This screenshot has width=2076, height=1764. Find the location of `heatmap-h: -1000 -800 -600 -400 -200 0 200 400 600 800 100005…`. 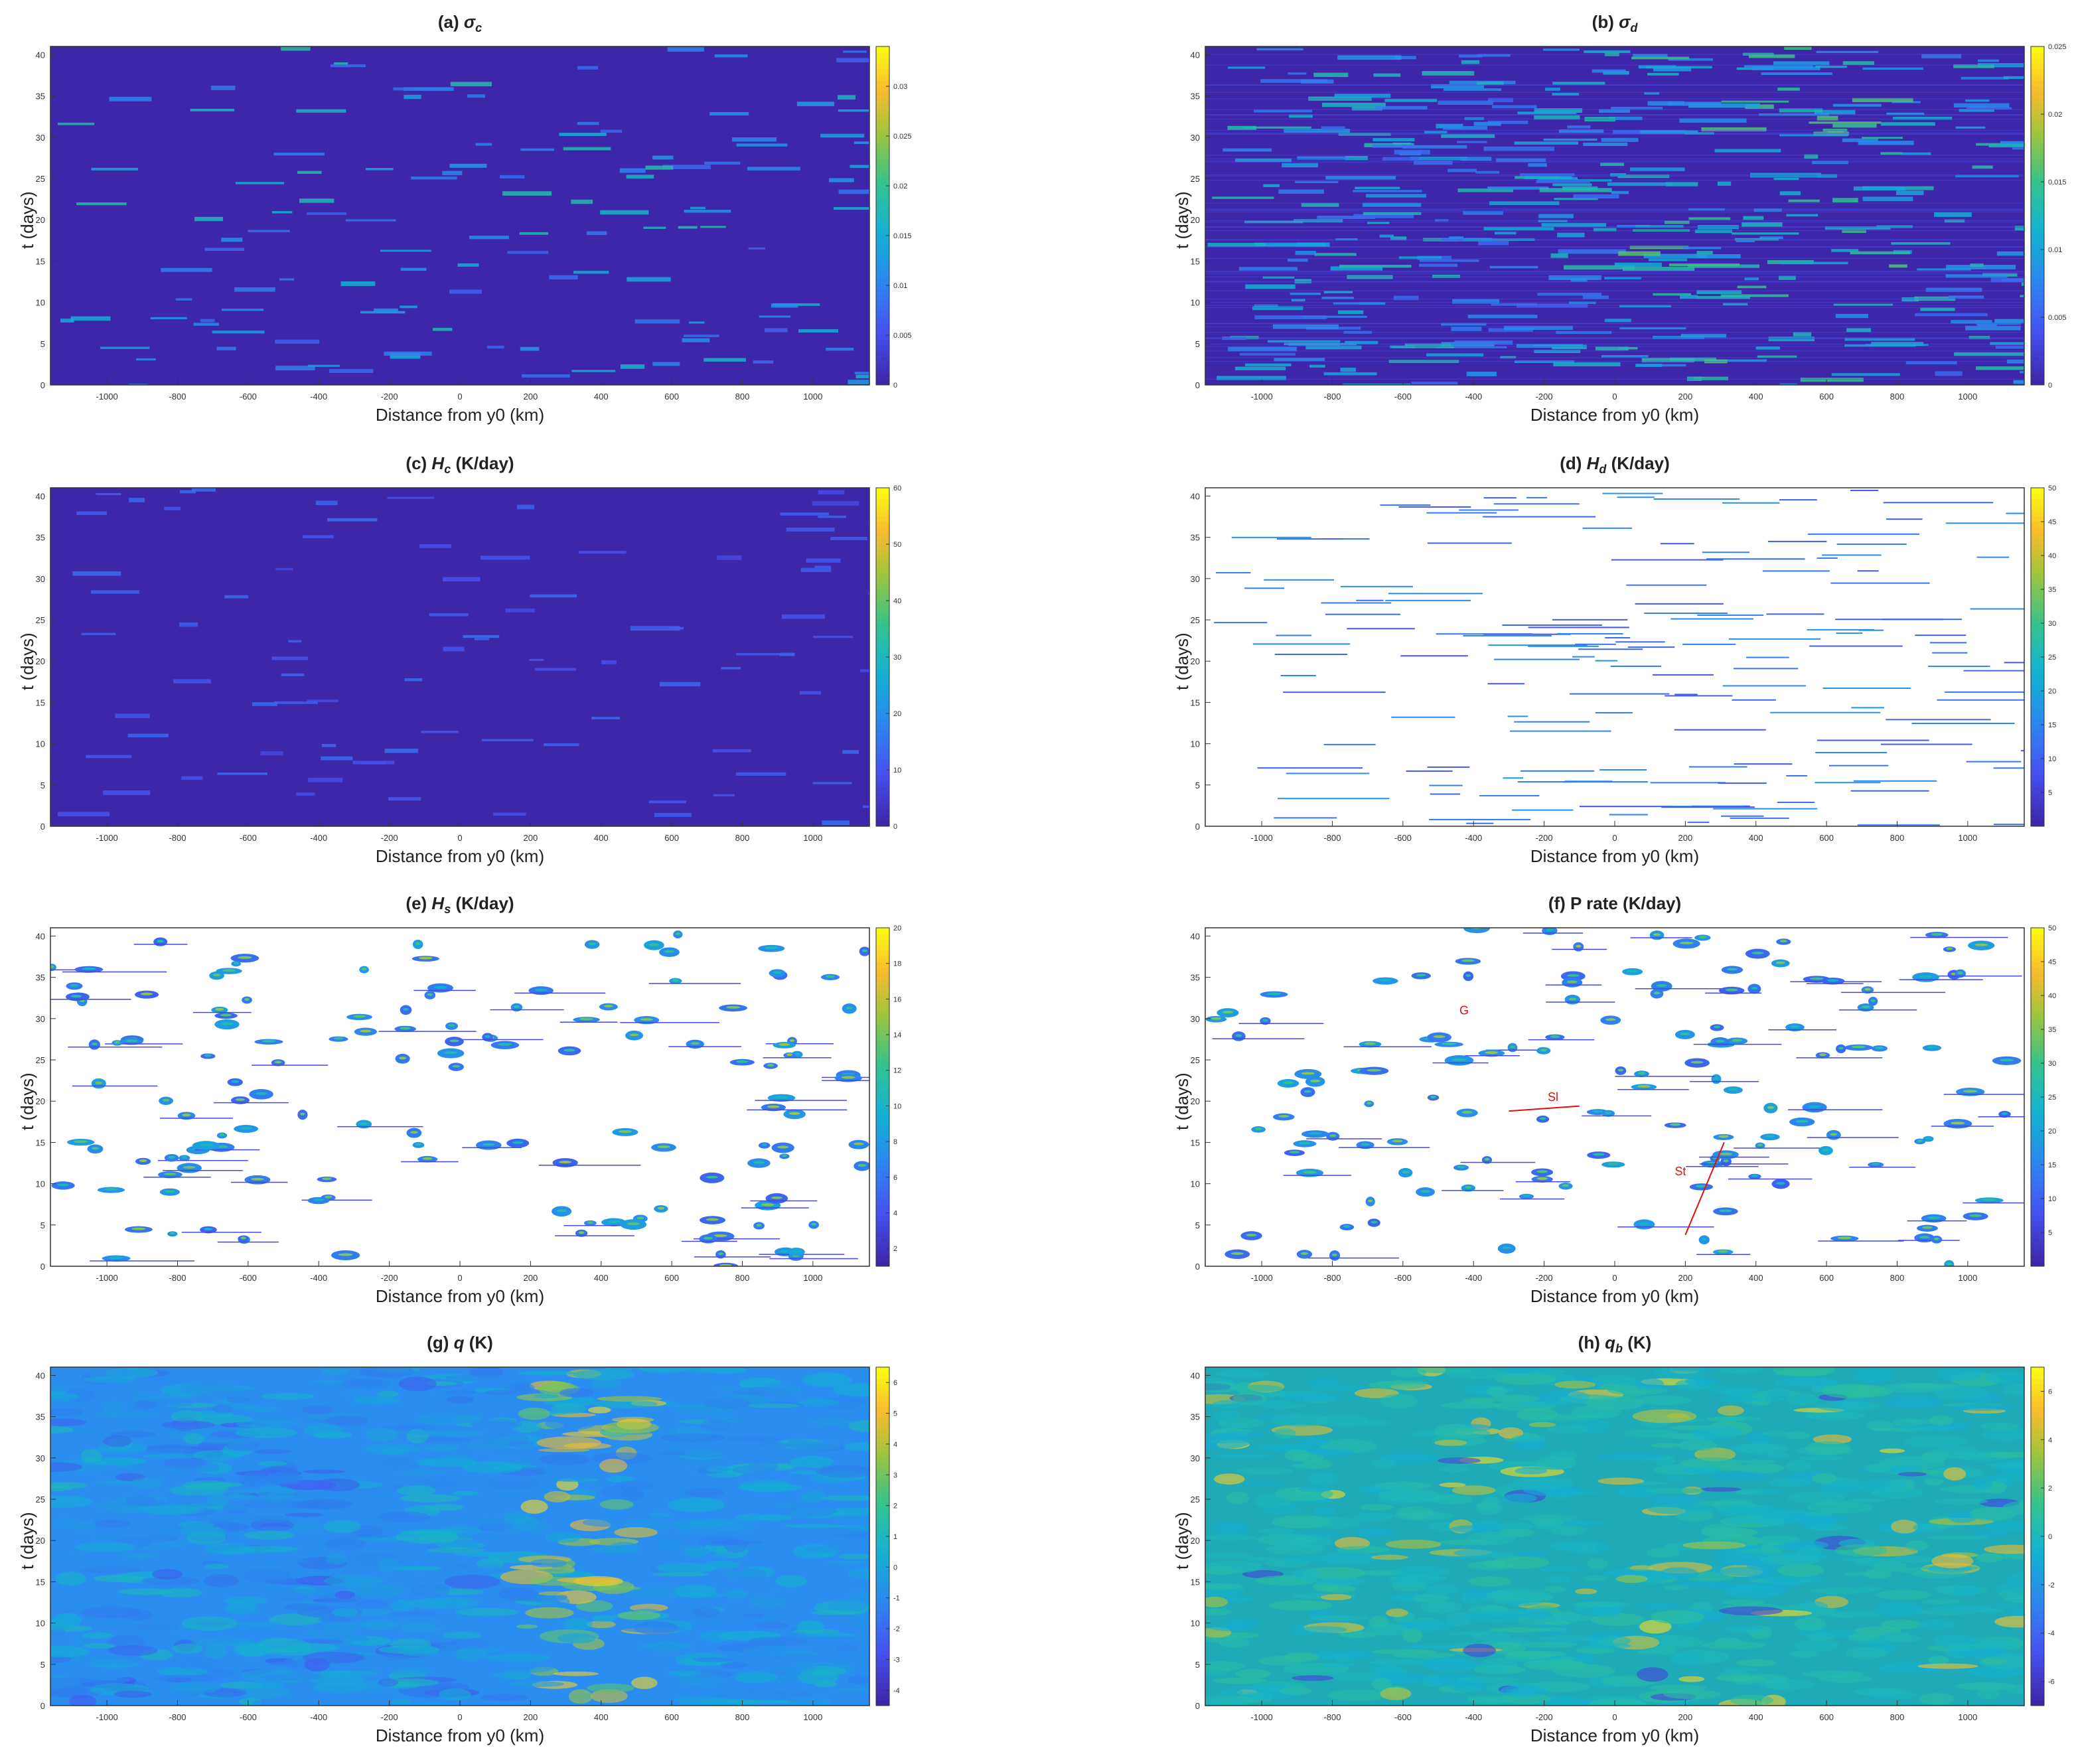

heatmap-h: -1000 -800 -600 -400 -200 0 200 400 600 800 100005… is located at coordinates (1623, 1544).